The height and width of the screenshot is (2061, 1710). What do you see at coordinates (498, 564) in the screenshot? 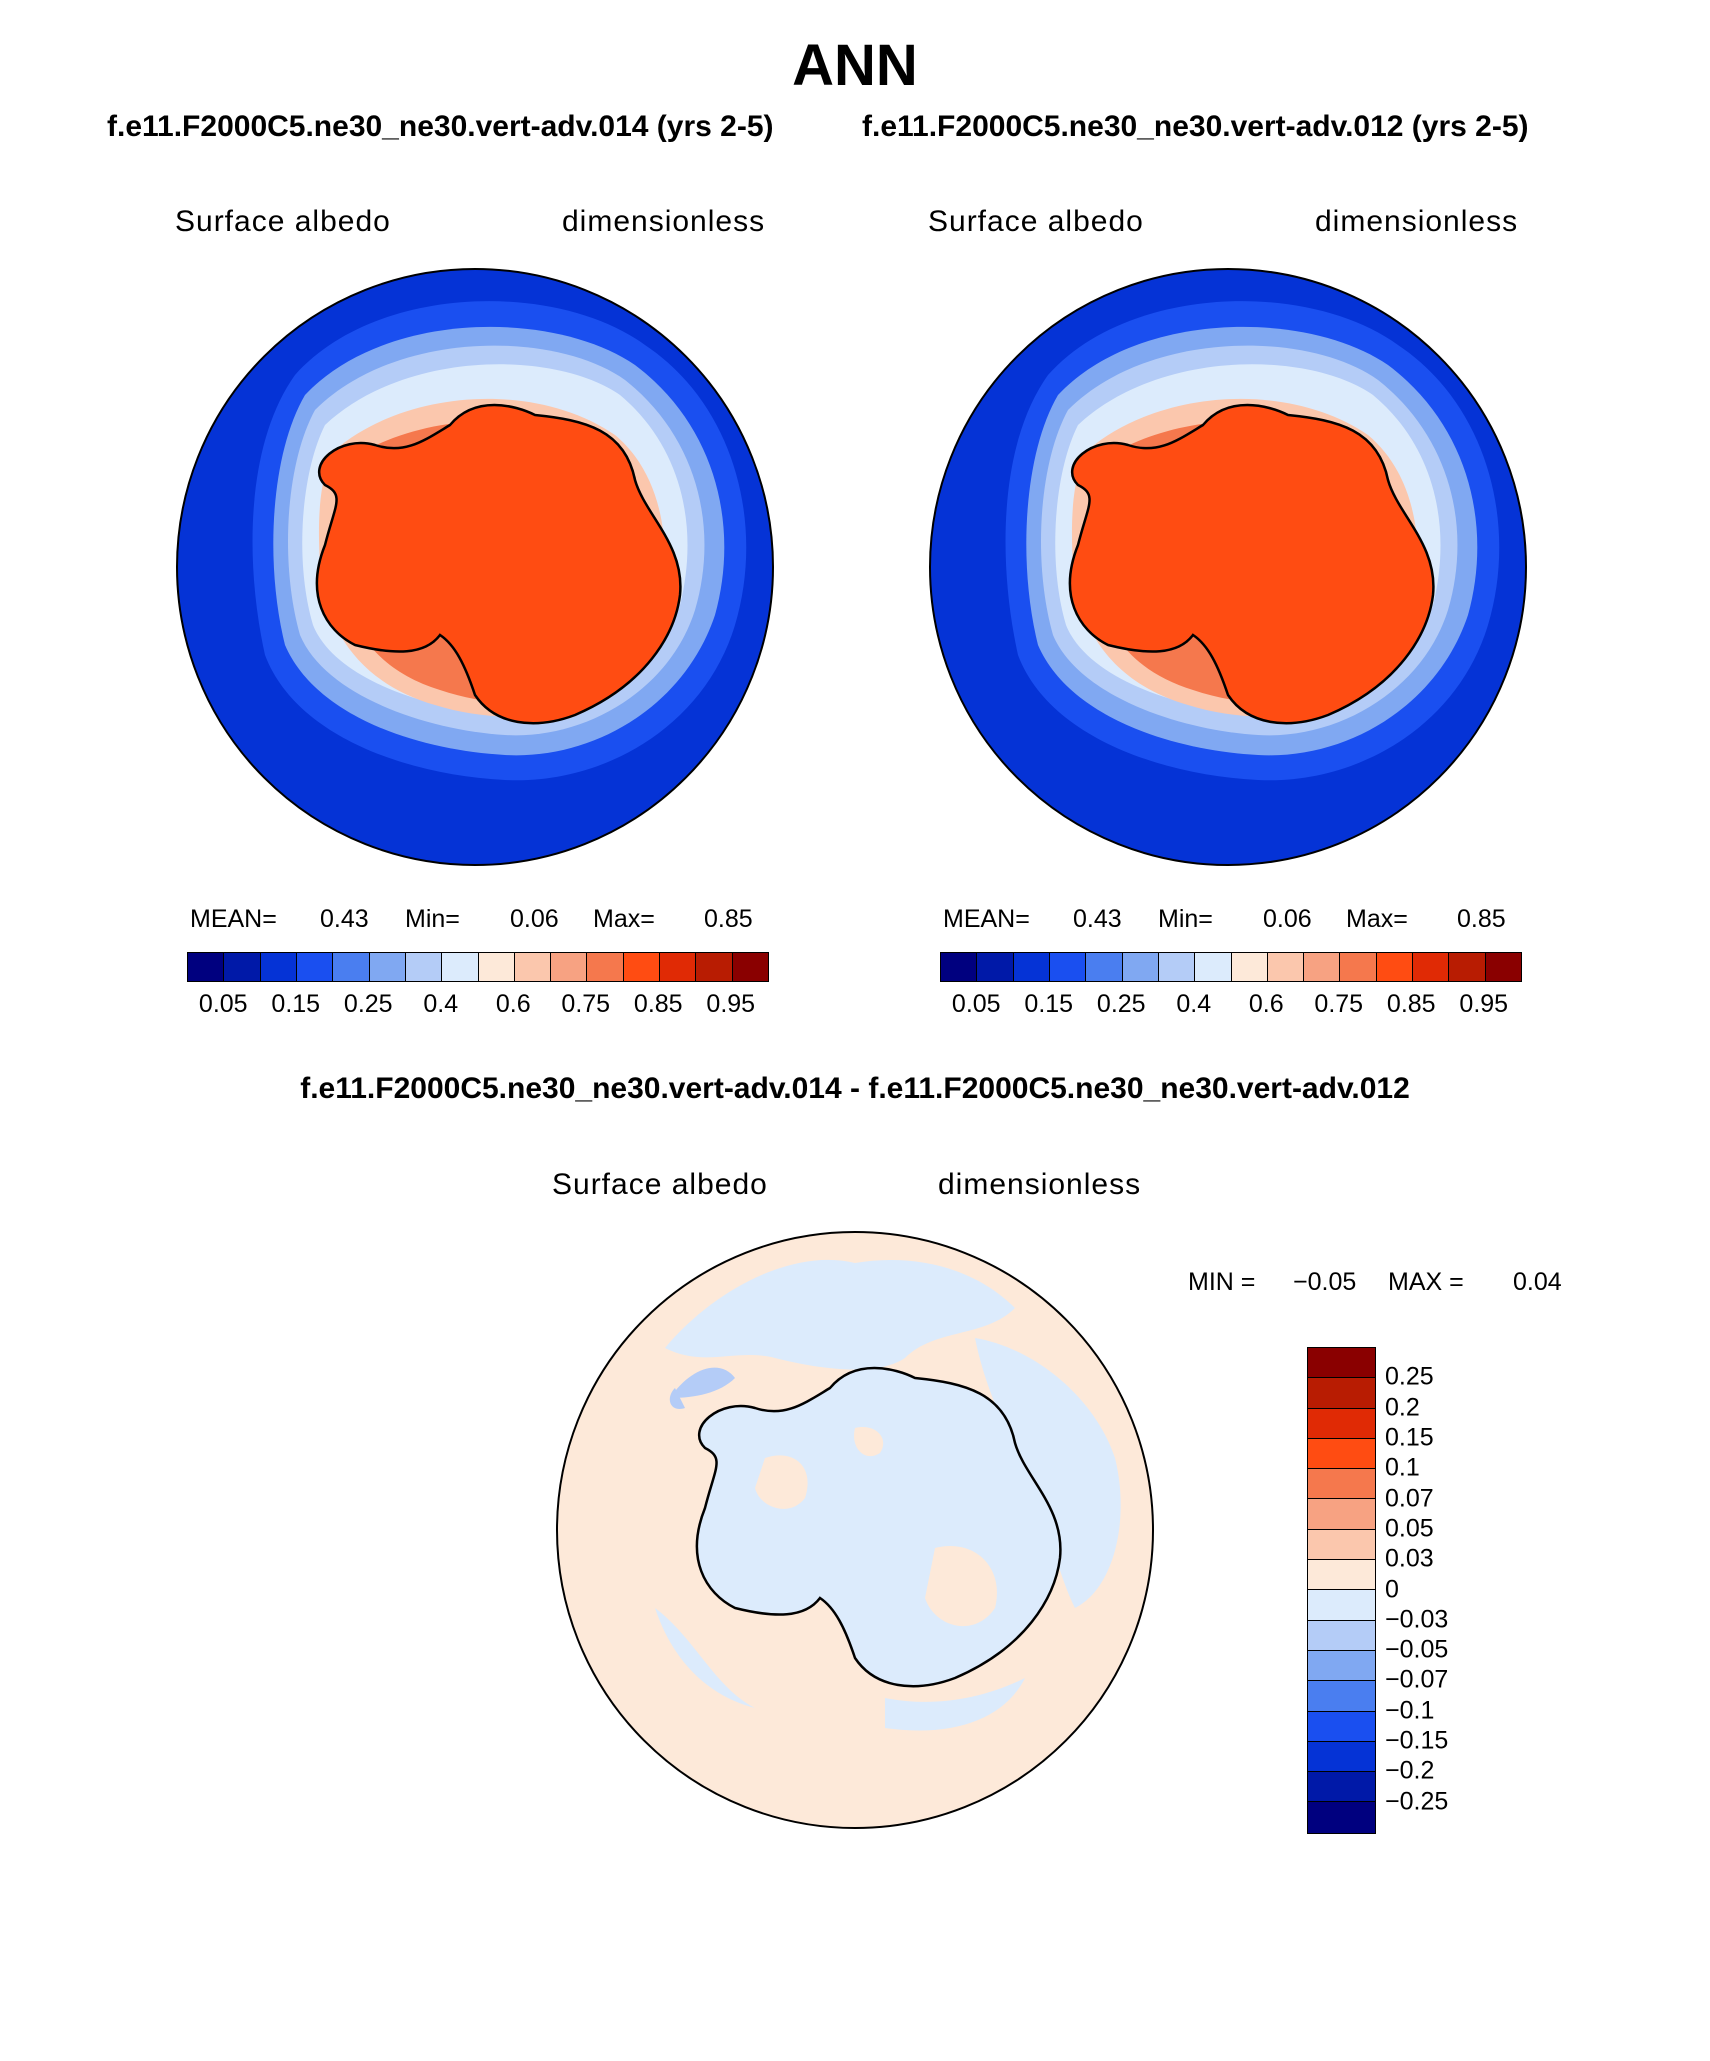
I see `left-antarctica-outline` at bounding box center [498, 564].